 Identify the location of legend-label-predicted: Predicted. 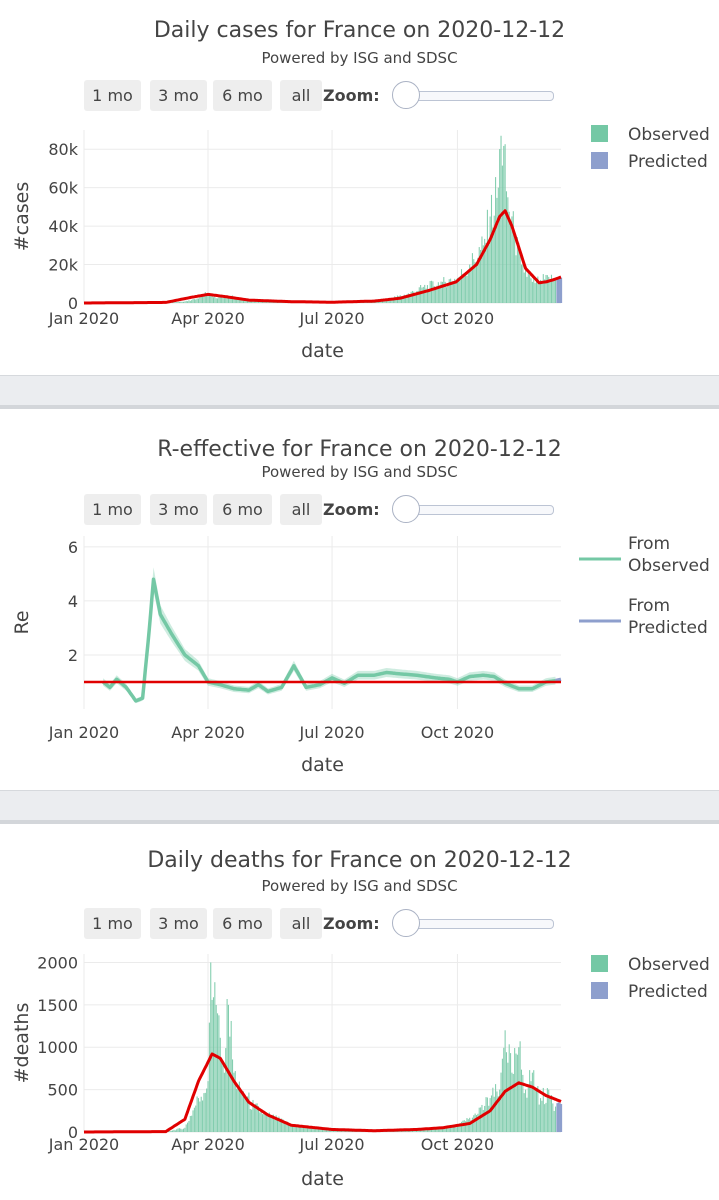
(668, 162).